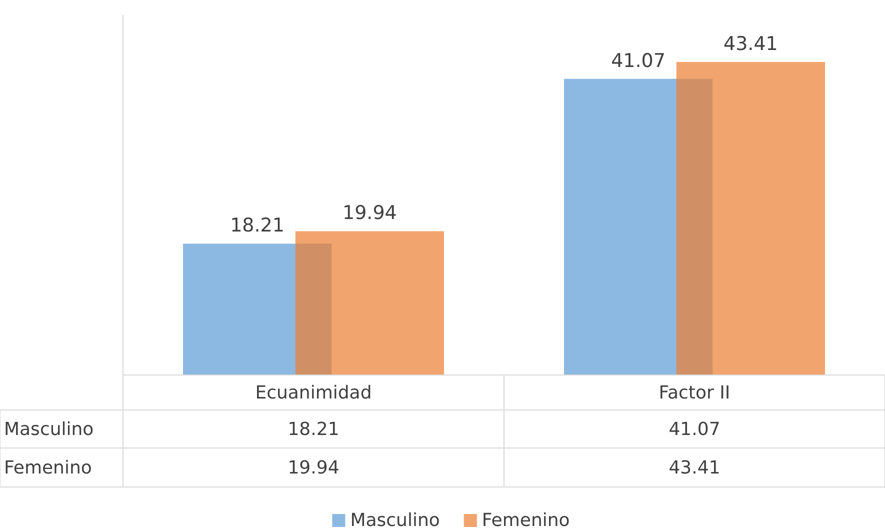 This screenshot has width=885, height=531. I want to click on text: 41.07, so click(694, 429).